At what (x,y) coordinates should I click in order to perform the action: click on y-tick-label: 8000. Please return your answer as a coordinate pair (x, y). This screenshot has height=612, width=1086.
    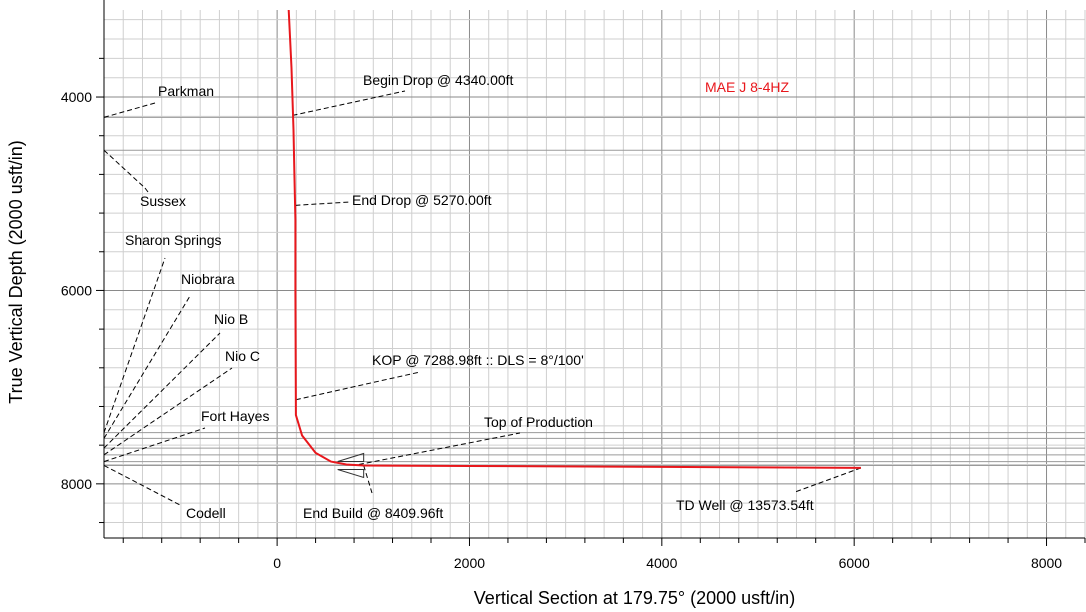
    Looking at the image, I should click on (76, 484).